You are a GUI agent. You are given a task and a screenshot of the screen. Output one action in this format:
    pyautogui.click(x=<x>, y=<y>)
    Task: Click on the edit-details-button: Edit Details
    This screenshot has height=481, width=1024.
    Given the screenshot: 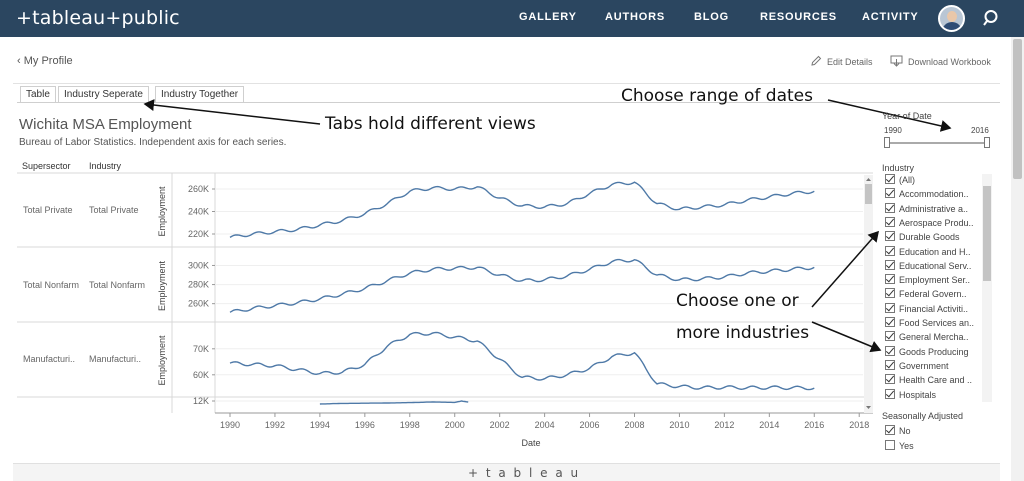 What is the action you would take?
    pyautogui.click(x=841, y=61)
    